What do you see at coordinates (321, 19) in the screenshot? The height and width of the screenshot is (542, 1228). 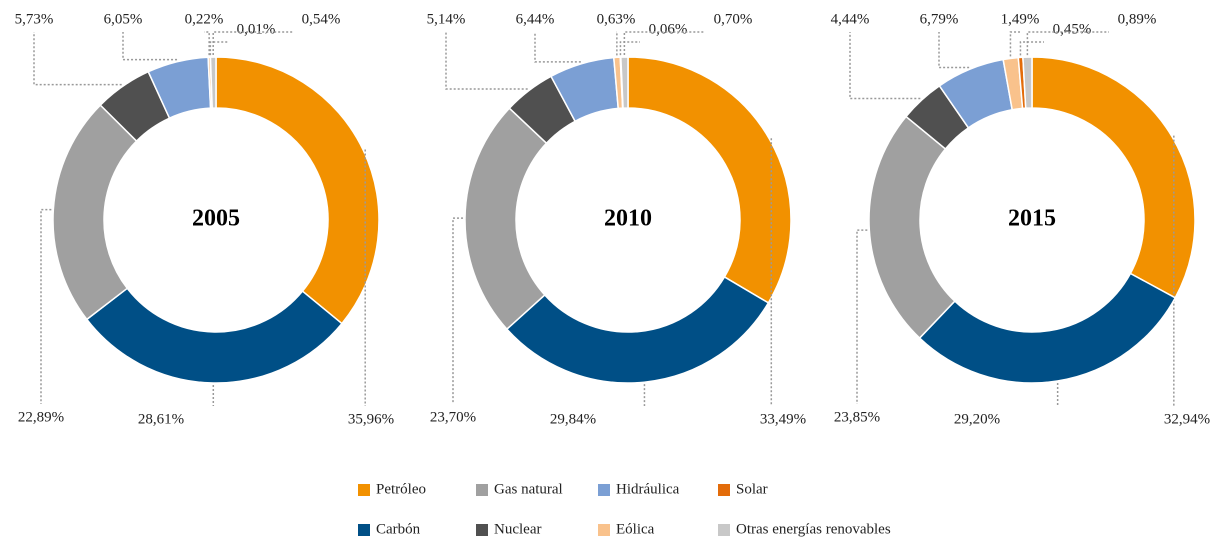 I see `data-label: 0,54%` at bounding box center [321, 19].